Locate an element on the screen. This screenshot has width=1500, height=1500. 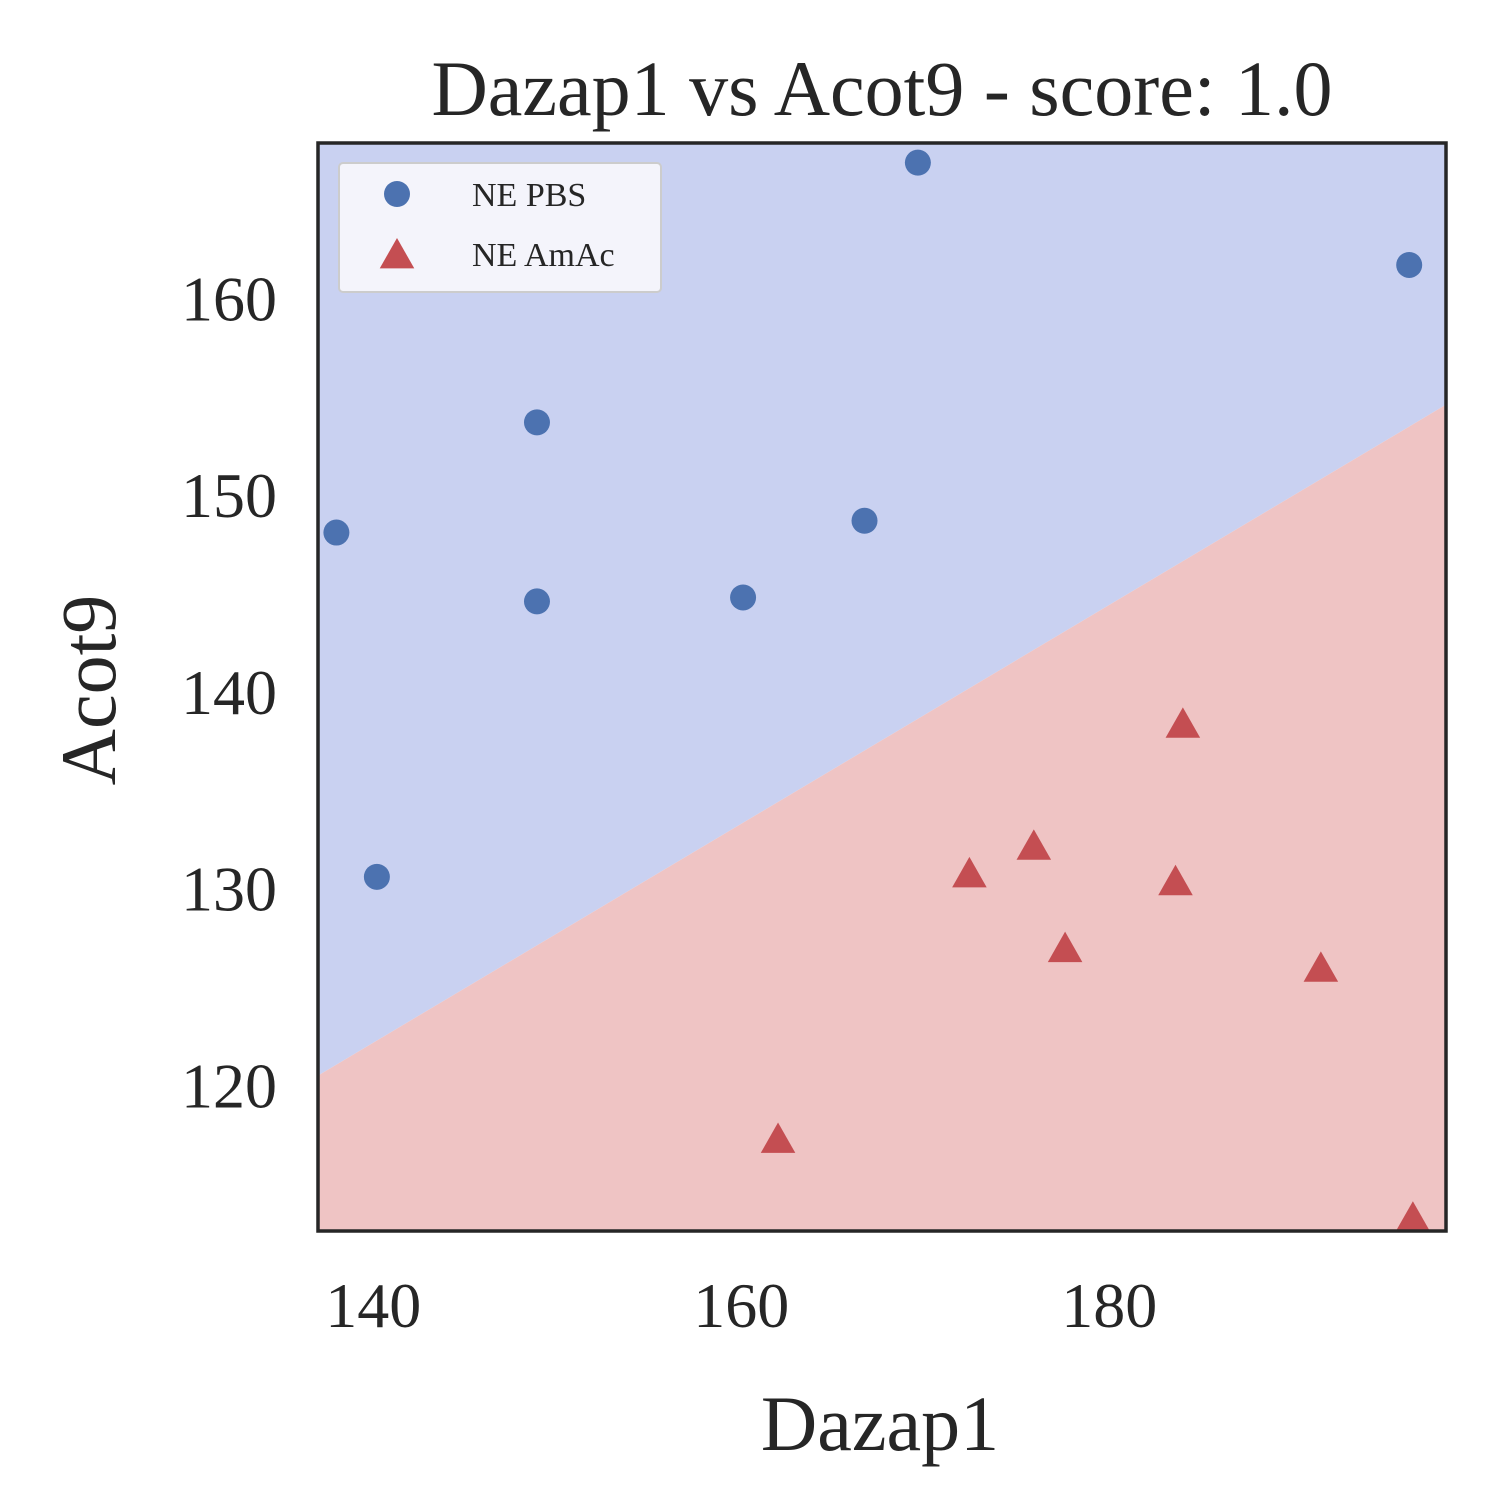
y-tick-label: 160 is located at coordinates (229, 298).